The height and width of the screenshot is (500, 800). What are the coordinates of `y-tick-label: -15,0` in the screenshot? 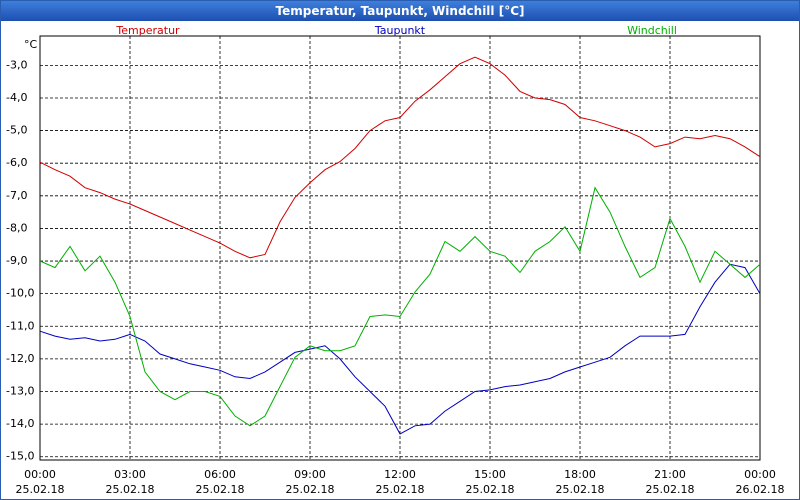 It's located at (20, 456).